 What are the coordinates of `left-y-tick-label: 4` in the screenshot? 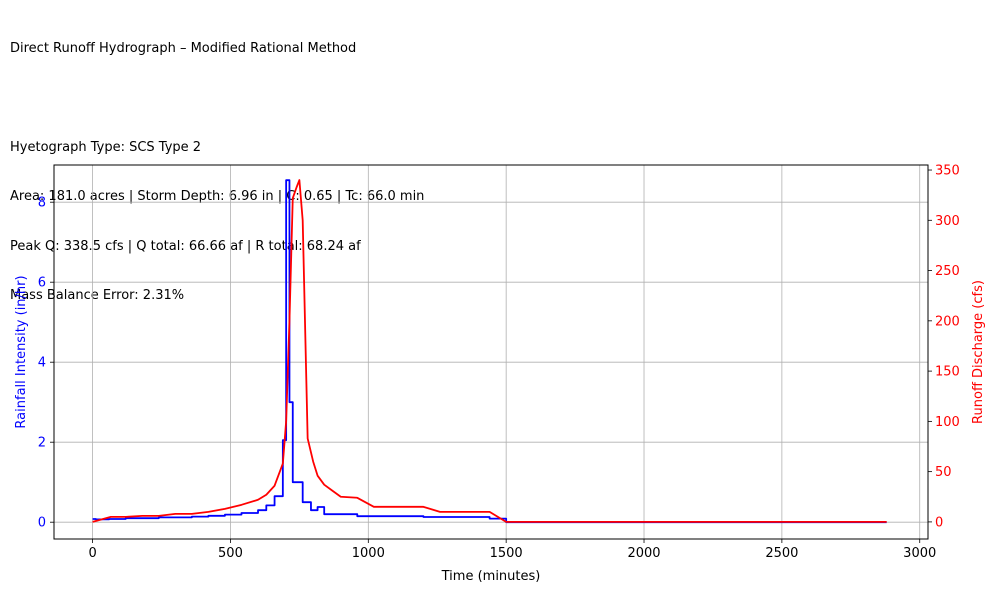 It's located at (42, 363).